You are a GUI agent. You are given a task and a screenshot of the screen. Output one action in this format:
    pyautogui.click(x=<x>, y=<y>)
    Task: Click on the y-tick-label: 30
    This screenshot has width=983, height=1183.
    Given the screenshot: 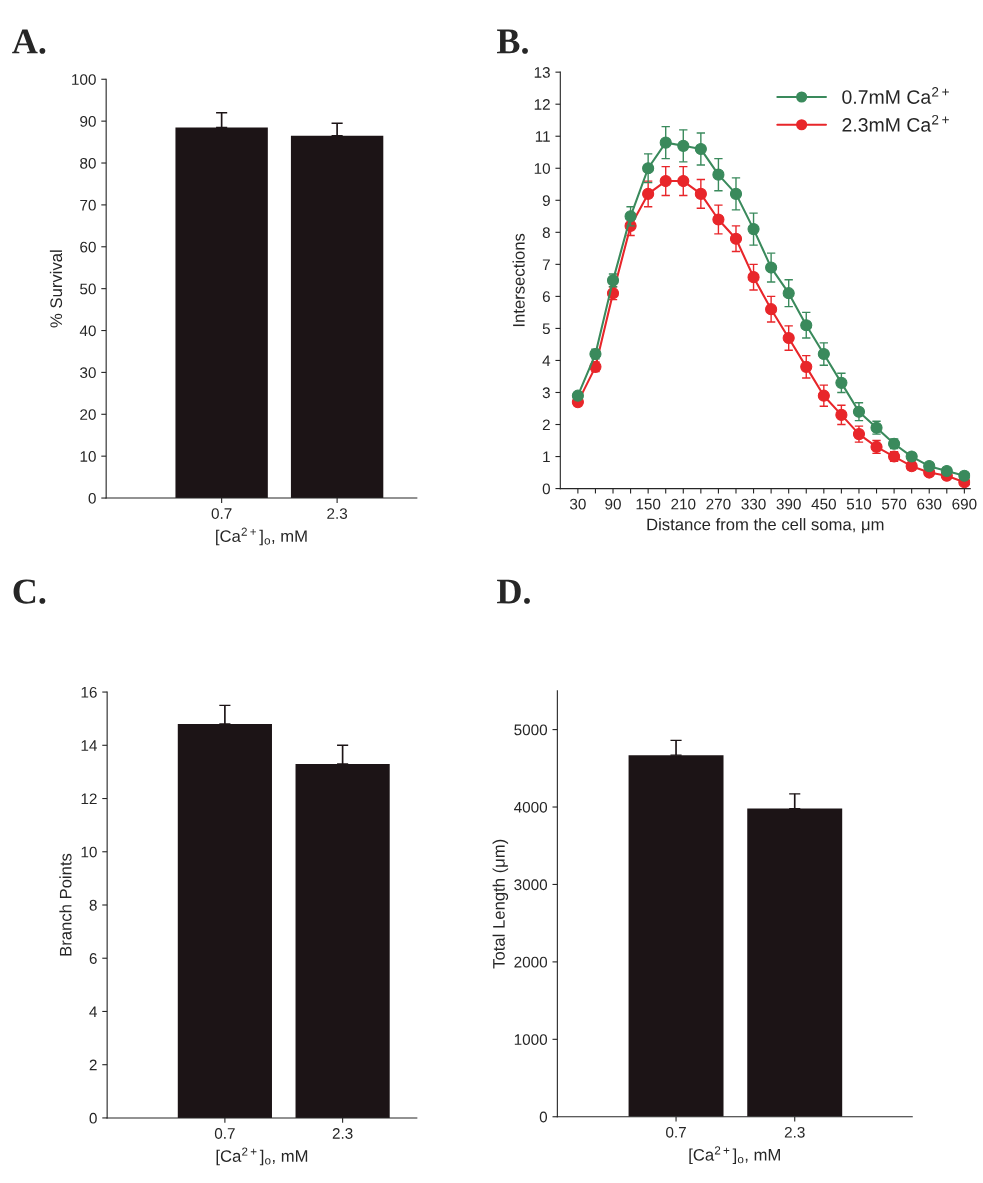 What is the action you would take?
    pyautogui.click(x=88, y=373)
    